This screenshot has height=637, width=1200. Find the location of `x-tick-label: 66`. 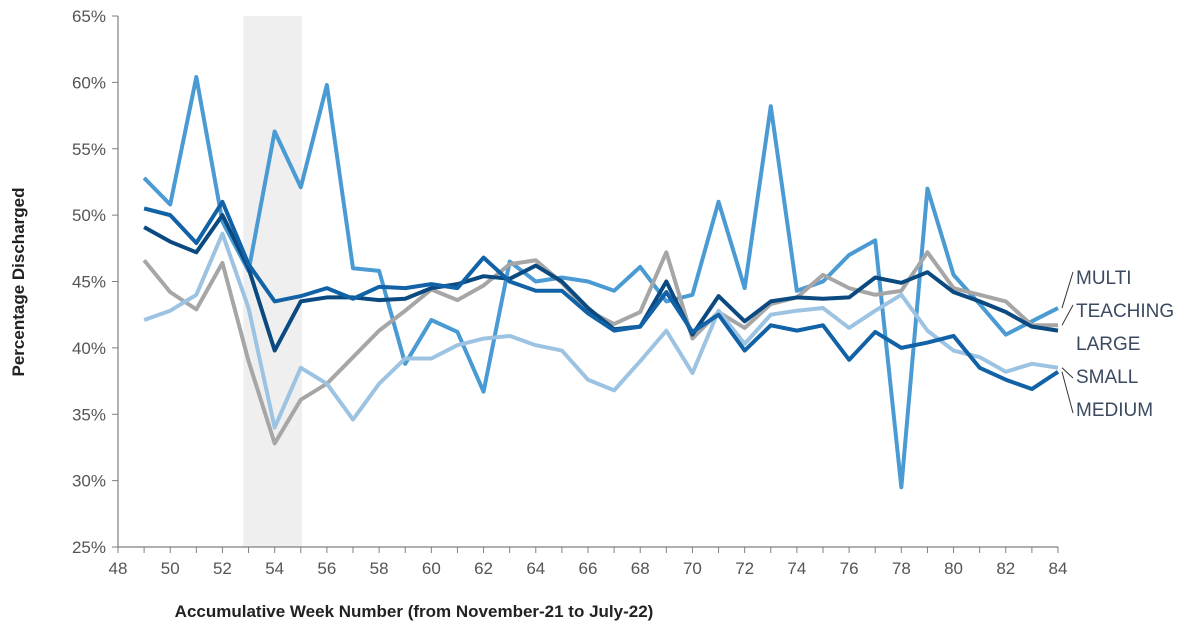

x-tick-label: 66 is located at coordinates (588, 568).